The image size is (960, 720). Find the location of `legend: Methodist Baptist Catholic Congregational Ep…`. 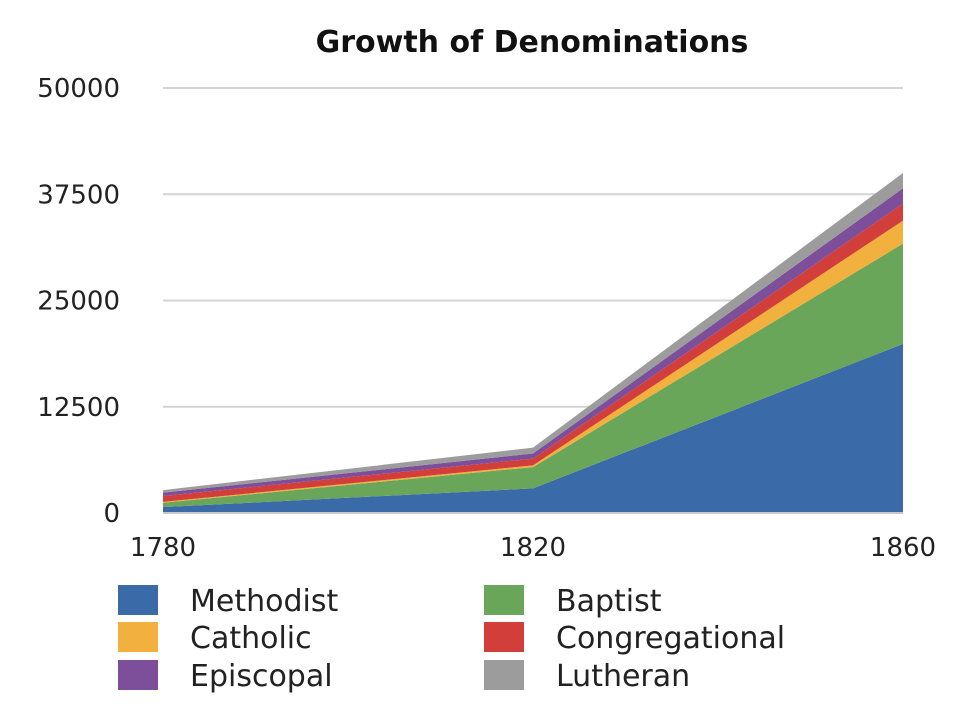

legend: Methodist Baptist Catholic Congregational Ep… is located at coordinates (451, 639).